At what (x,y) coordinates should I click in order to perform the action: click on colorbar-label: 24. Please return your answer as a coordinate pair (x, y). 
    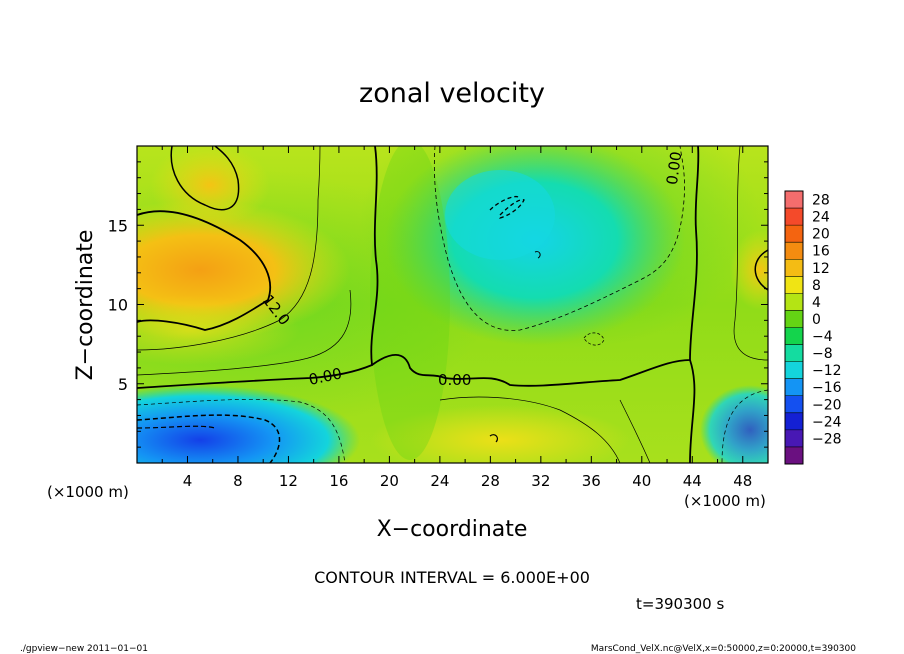
    Looking at the image, I should click on (821, 218).